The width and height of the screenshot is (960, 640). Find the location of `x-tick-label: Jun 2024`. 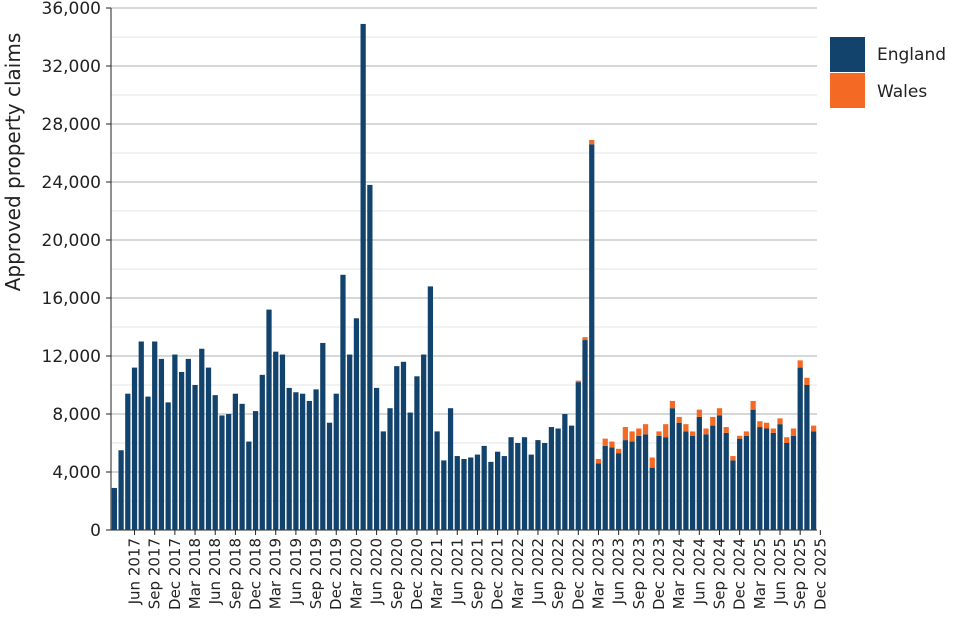

x-tick-label: Jun 2024 is located at coordinates (699, 571).